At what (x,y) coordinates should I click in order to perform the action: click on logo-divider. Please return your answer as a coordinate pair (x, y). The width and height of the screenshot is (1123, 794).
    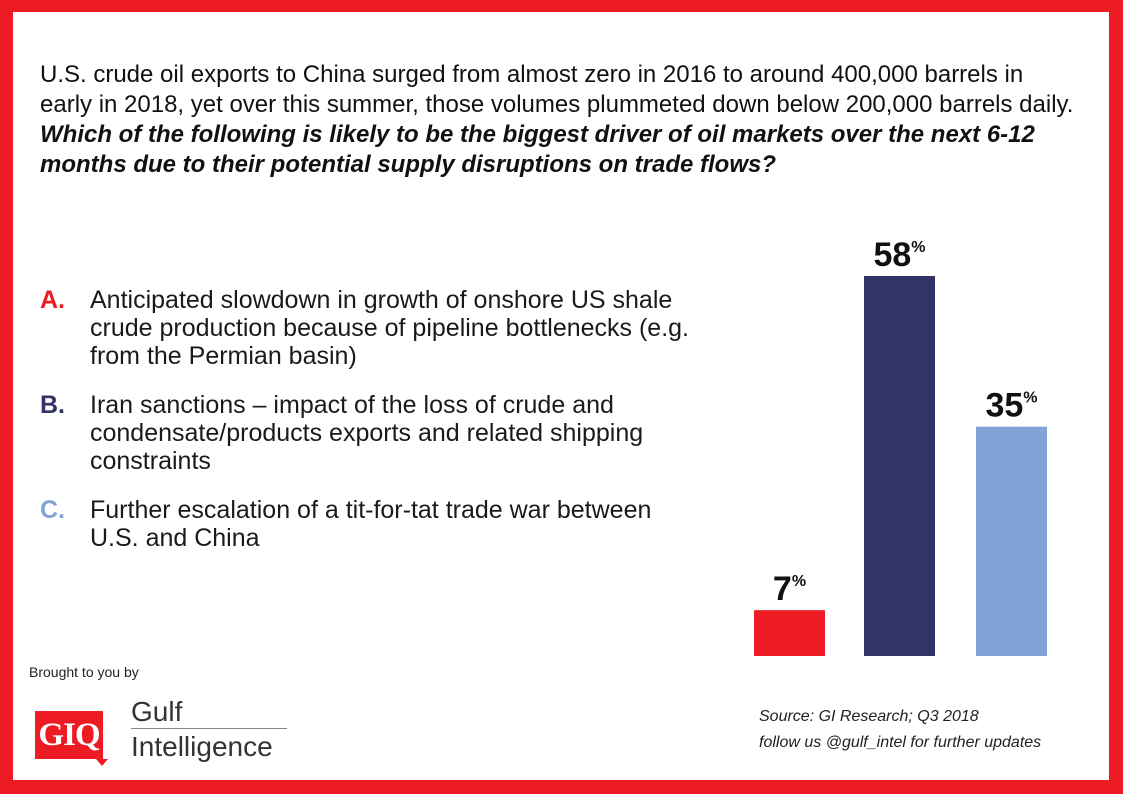
    Looking at the image, I should click on (209, 728).